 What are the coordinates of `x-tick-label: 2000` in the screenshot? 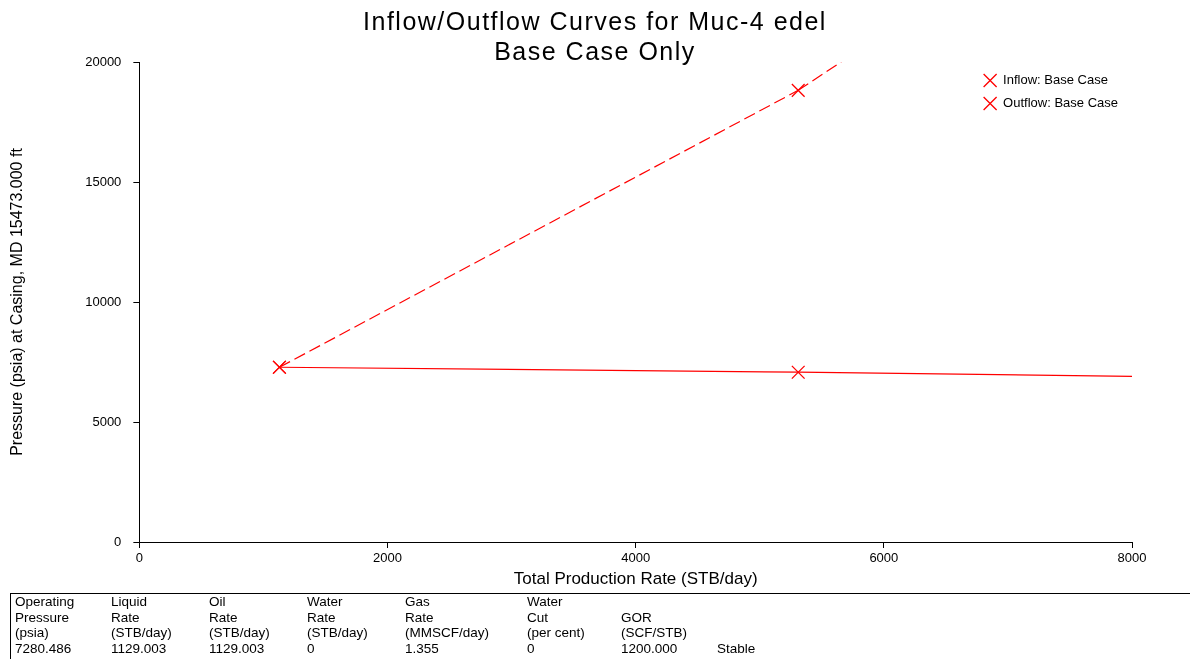 It's located at (387, 558).